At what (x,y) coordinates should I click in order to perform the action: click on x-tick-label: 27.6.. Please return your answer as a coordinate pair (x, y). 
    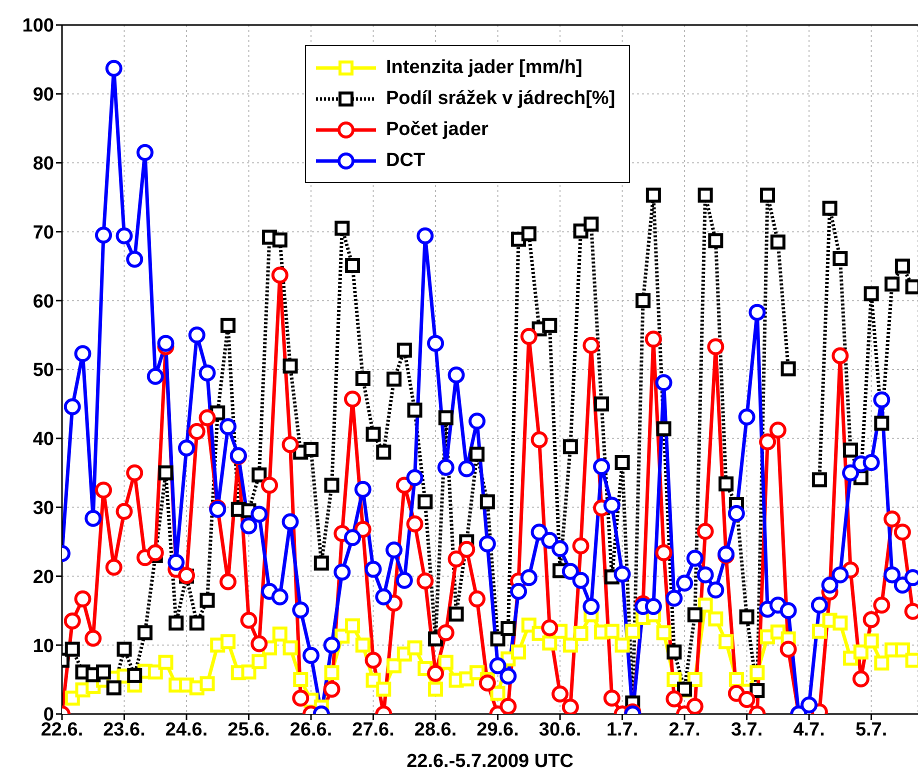
    Looking at the image, I should click on (373, 729).